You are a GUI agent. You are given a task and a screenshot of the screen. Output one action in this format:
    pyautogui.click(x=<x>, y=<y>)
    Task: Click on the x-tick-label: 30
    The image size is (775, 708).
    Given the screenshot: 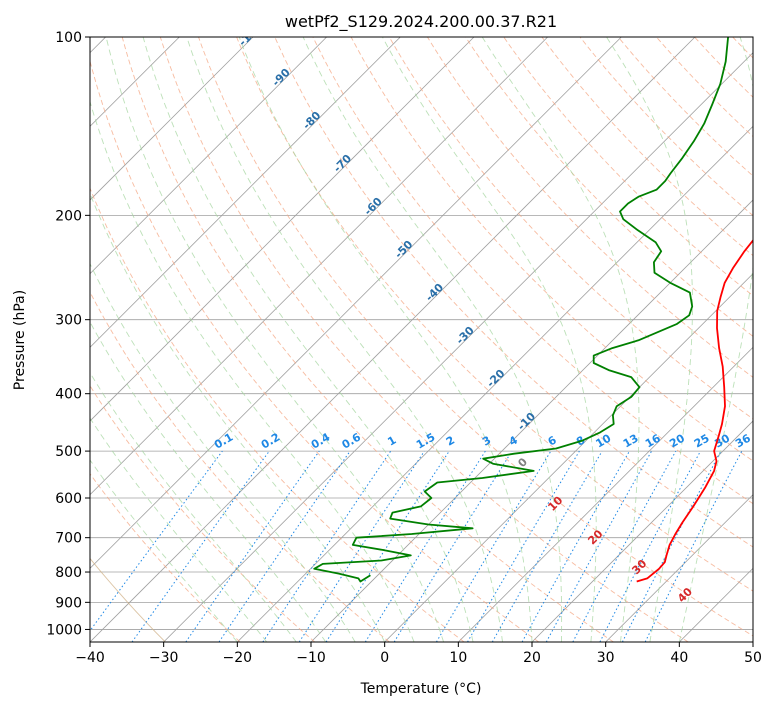 What is the action you would take?
    pyautogui.click(x=606, y=658)
    